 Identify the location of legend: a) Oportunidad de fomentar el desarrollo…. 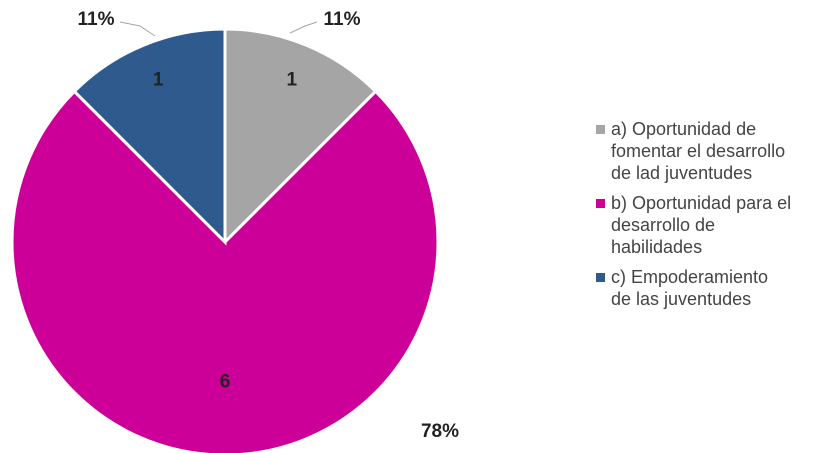
(694, 218).